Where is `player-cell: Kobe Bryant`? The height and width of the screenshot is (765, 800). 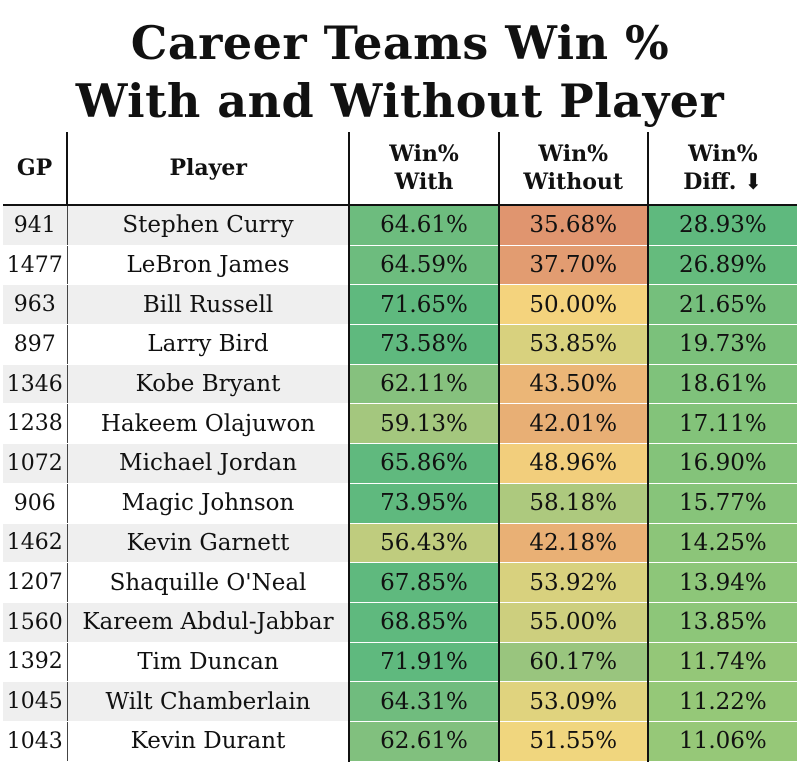
player-cell: Kobe Bryant is located at coordinates (209, 384).